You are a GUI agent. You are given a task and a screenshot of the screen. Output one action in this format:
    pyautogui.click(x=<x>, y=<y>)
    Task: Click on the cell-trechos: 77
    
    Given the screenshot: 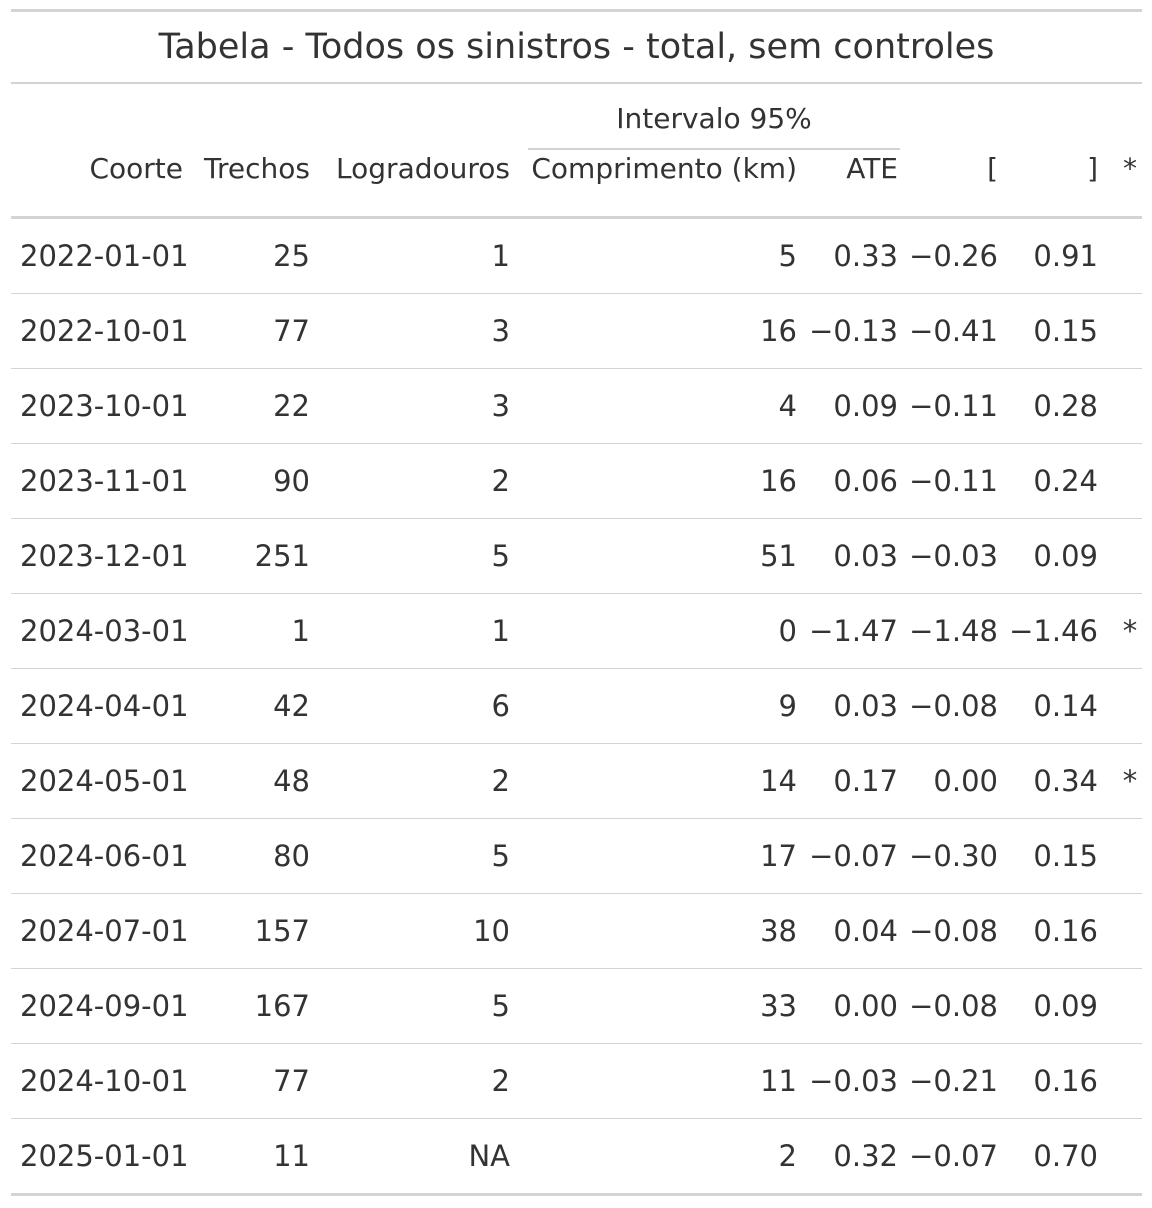 What is the action you would take?
    pyautogui.click(x=291, y=1081)
    